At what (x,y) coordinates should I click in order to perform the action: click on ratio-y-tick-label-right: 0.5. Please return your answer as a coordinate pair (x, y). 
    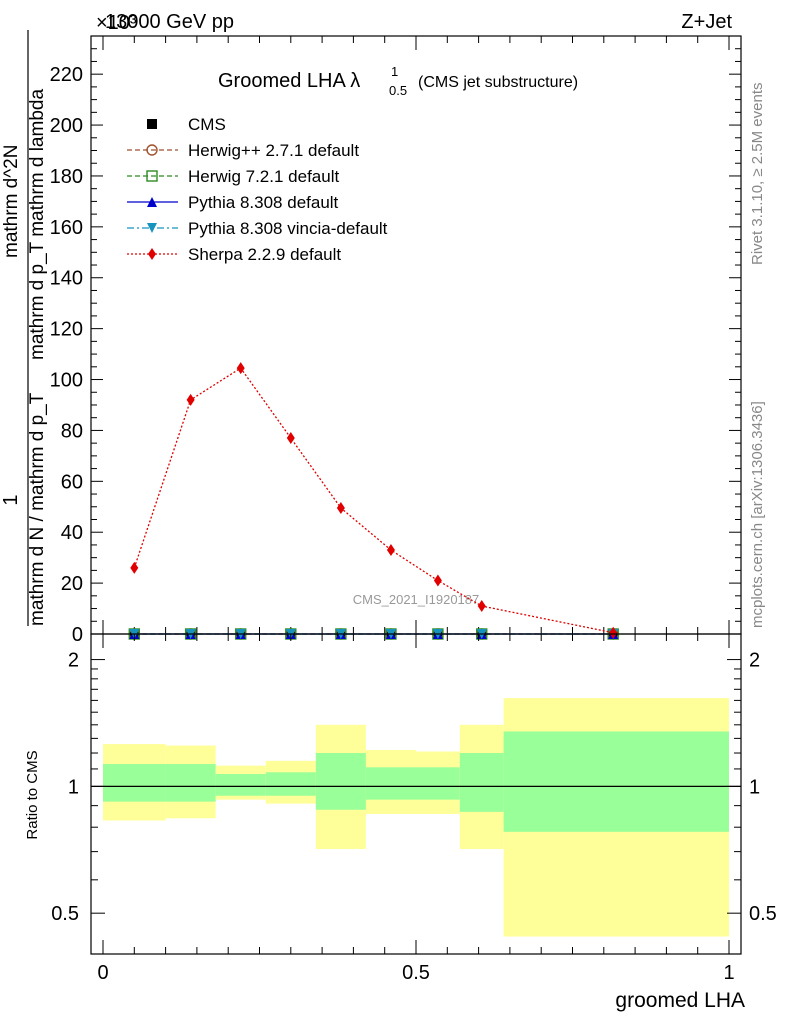
    Looking at the image, I should click on (763, 914).